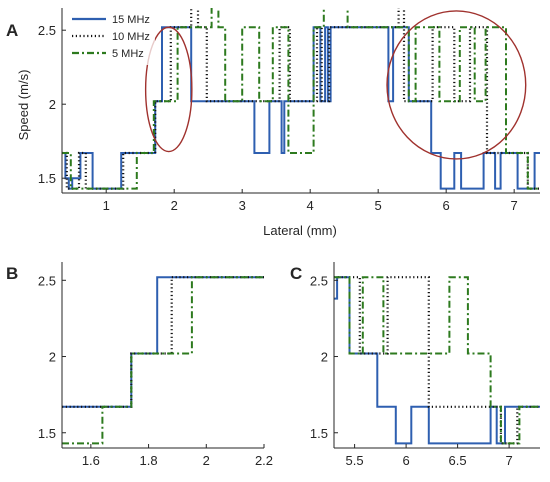  I want to click on panel-a-y-axis-label: Speed (m/s), so click(23, 105).